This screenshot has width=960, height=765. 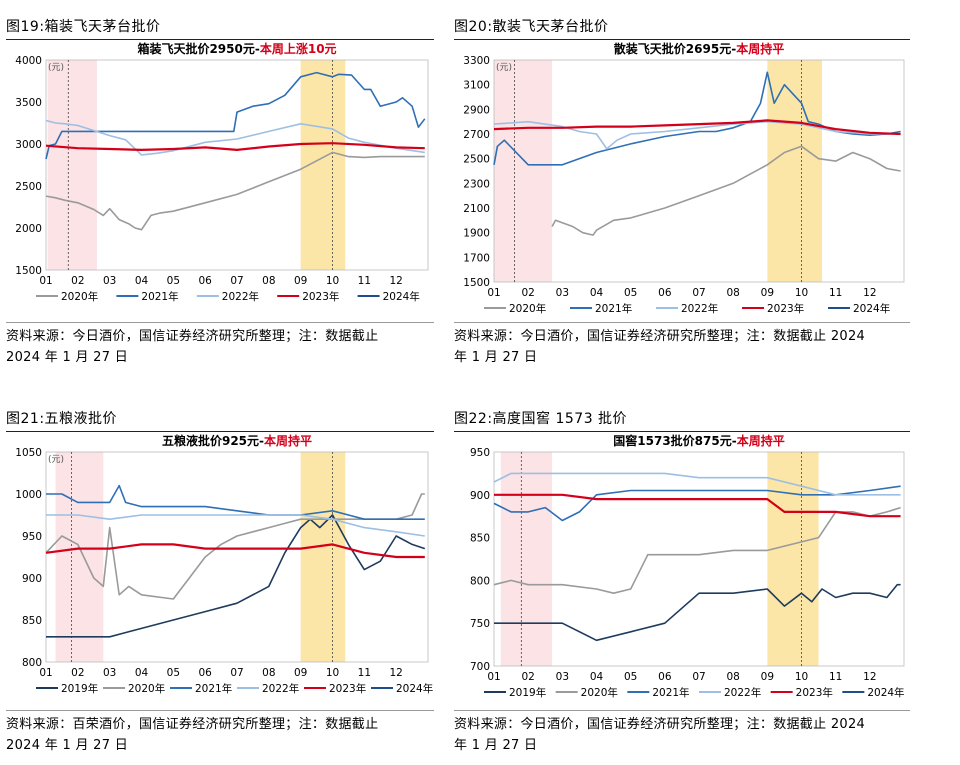 I want to click on y-tick-label: 950, so click(x=32, y=537).